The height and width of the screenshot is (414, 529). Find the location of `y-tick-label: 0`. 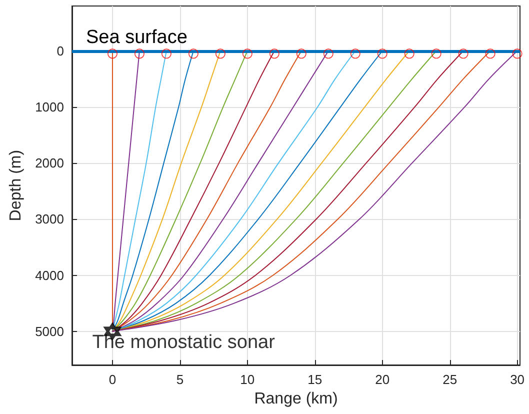

y-tick-label: 0 is located at coordinates (60, 50).